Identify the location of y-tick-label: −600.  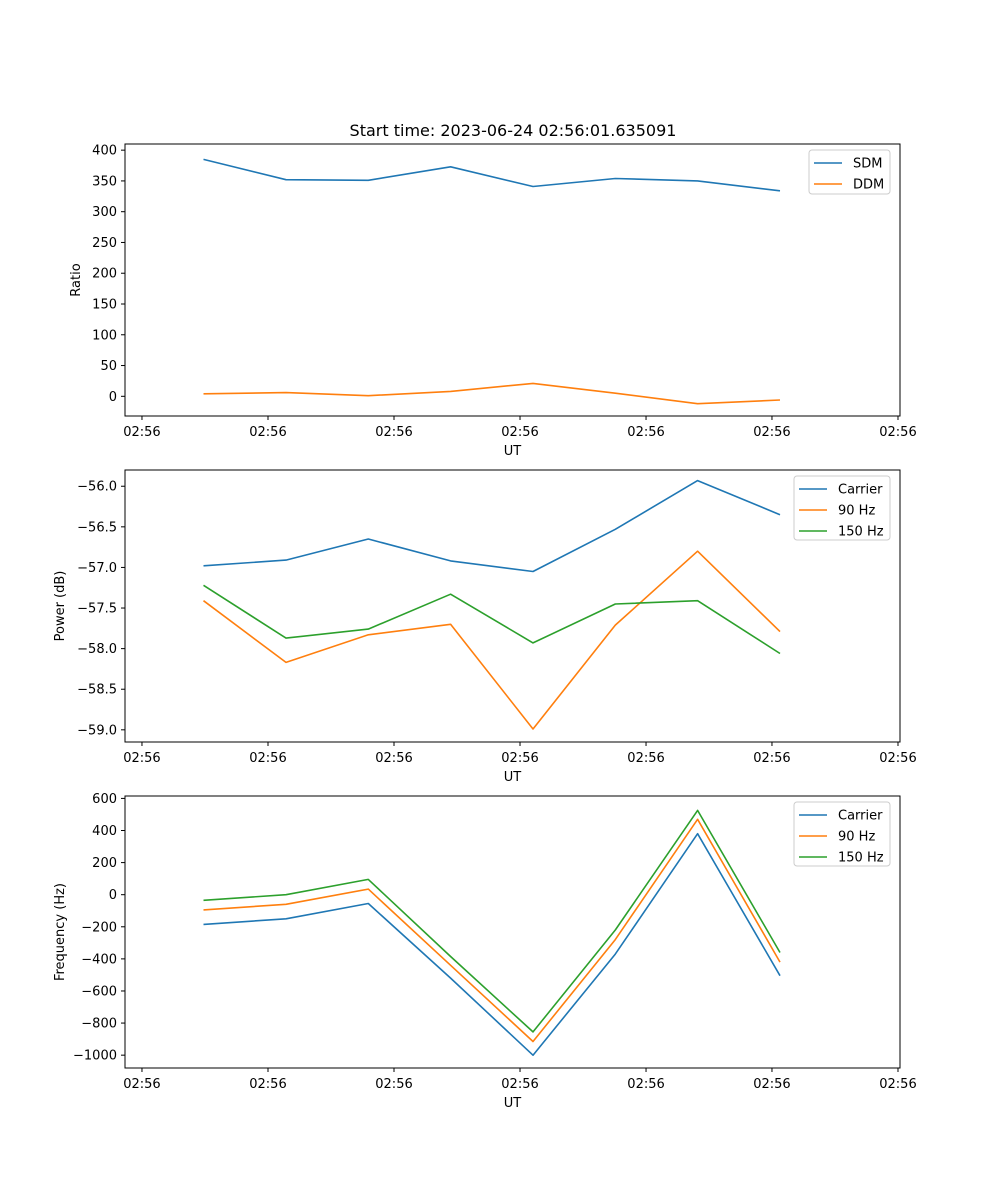
(99, 991).